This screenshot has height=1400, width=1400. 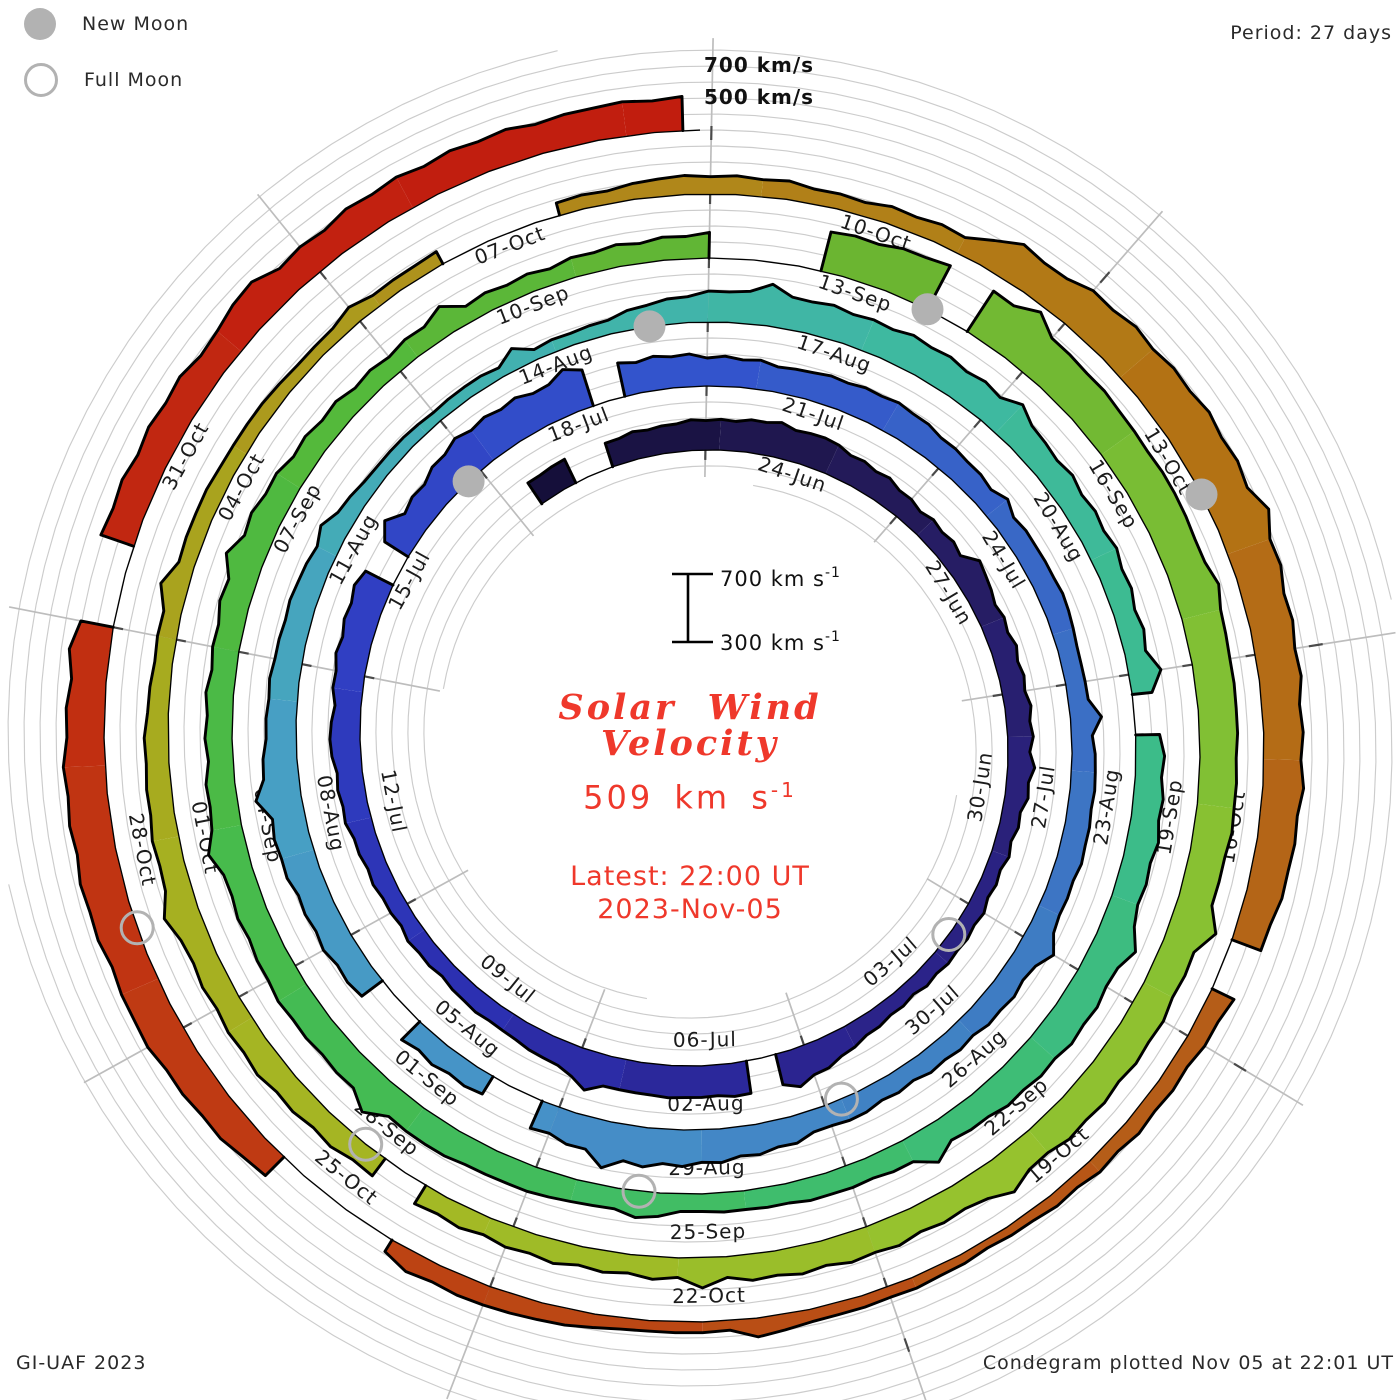 I want to click on chart-title-line1: Solar Wind, so click(x=690, y=707).